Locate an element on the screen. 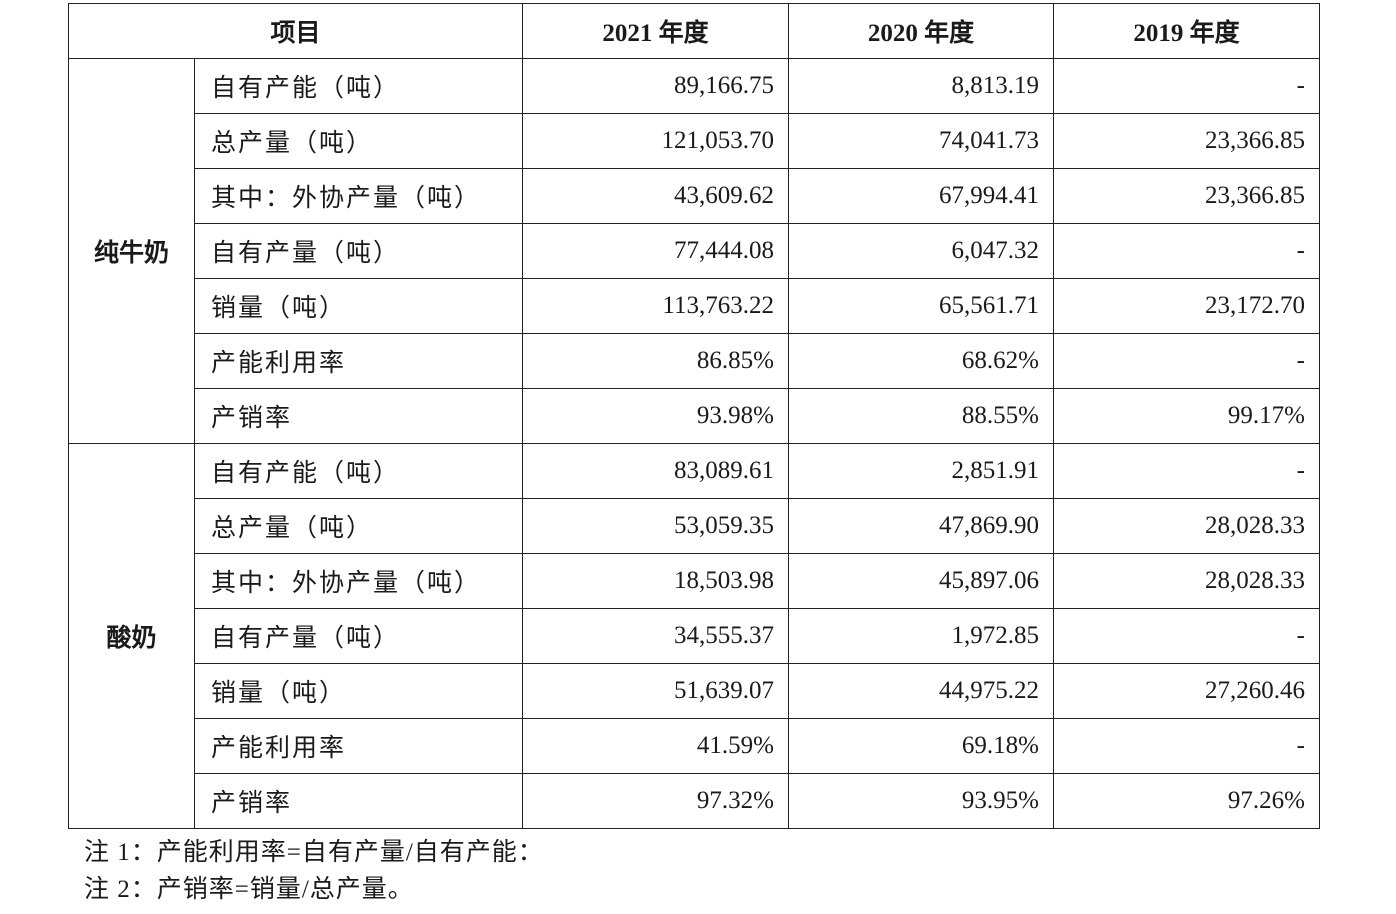 The width and height of the screenshot is (1396, 914). value-cell: 65,561.71 is located at coordinates (921, 306).